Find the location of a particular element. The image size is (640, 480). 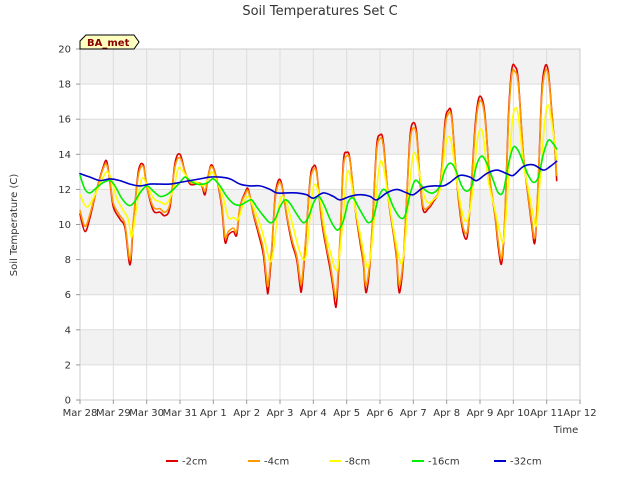

chart-title: Soil Temperatures Set C is located at coordinates (319, 11).